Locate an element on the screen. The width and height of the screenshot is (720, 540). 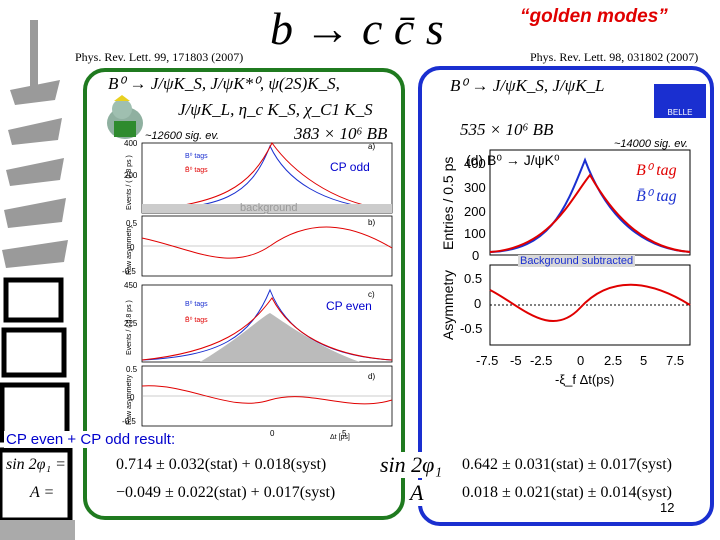
cp-even-label: CP even is located at coordinates (349, 306).